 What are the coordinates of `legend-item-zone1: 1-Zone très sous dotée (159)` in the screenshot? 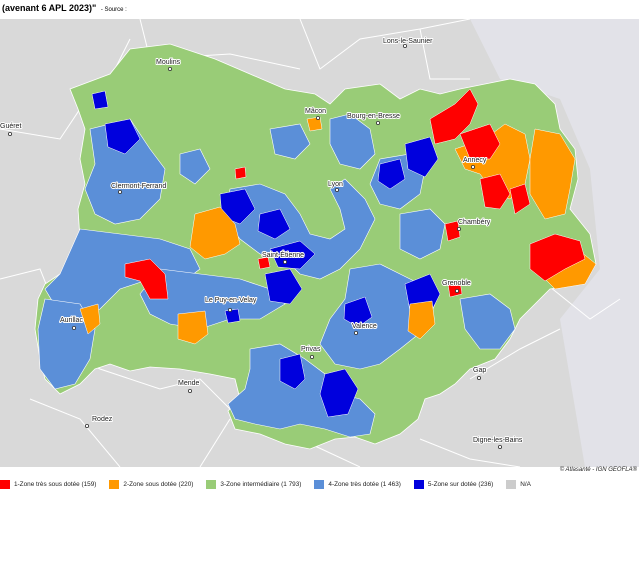 It's located at (48, 484).